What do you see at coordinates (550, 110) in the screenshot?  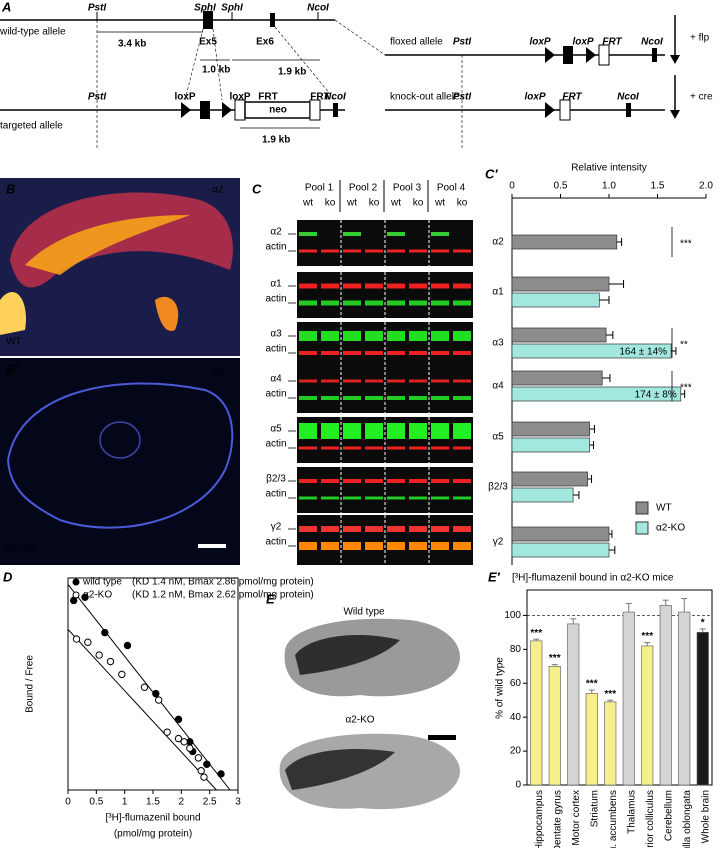 I see `loxp-triangle` at bounding box center [550, 110].